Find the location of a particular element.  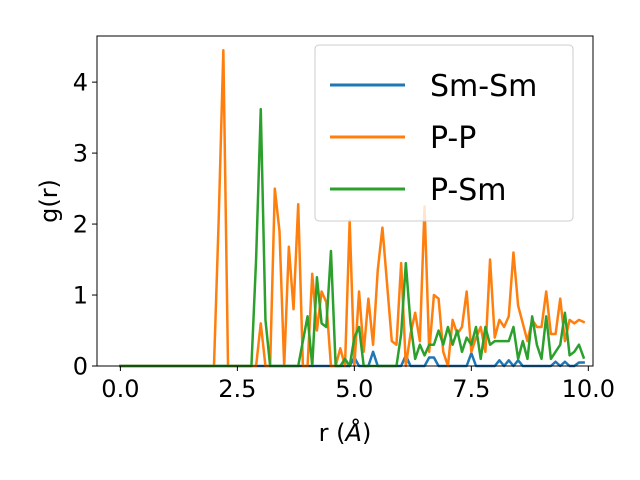

x-axis-label: r (Å) is located at coordinates (345, 432).